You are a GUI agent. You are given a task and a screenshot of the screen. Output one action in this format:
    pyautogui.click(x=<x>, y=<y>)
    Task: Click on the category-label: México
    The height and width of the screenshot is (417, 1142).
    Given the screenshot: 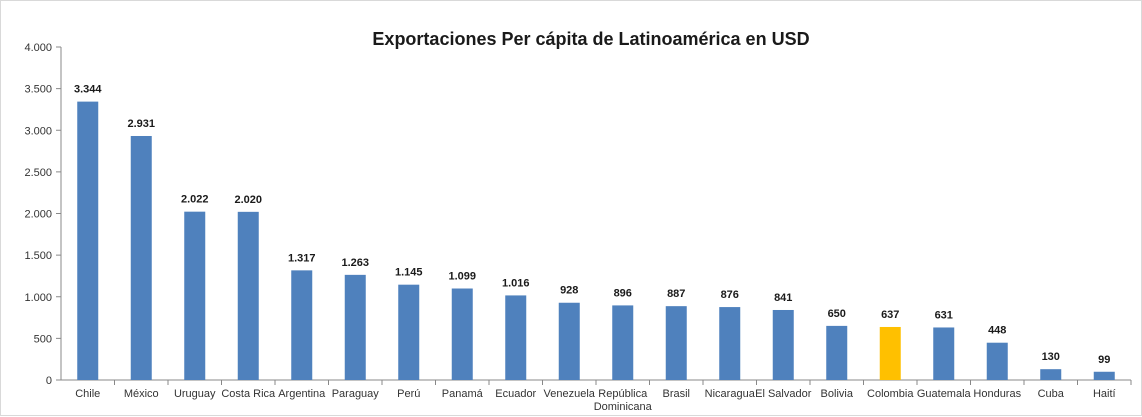 What is the action you would take?
    pyautogui.click(x=141, y=394)
    